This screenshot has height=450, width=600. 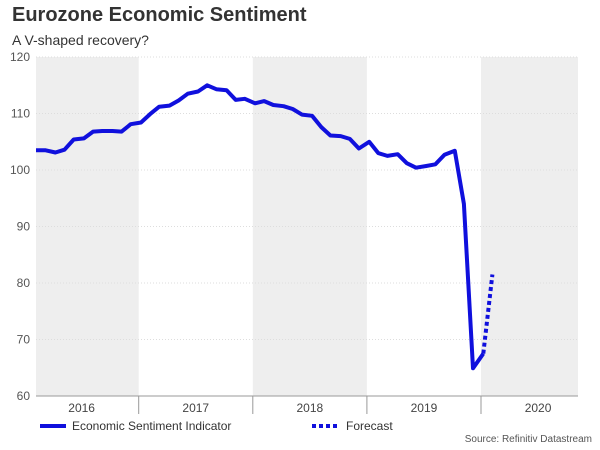 What do you see at coordinates (24, 340) in the screenshot?
I see `y-tick-label: 70` at bounding box center [24, 340].